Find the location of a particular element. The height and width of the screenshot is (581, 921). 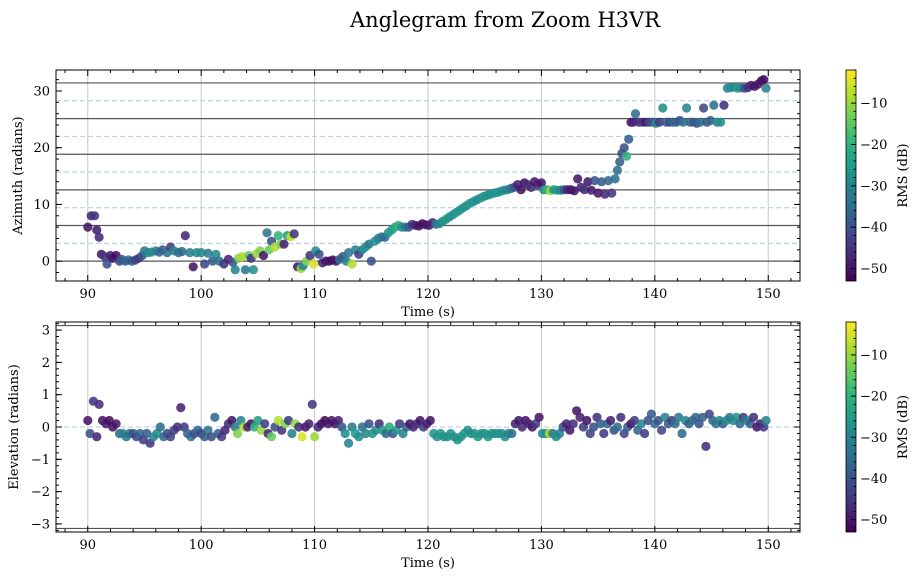

y-tick-label: 1 is located at coordinates (46, 395).